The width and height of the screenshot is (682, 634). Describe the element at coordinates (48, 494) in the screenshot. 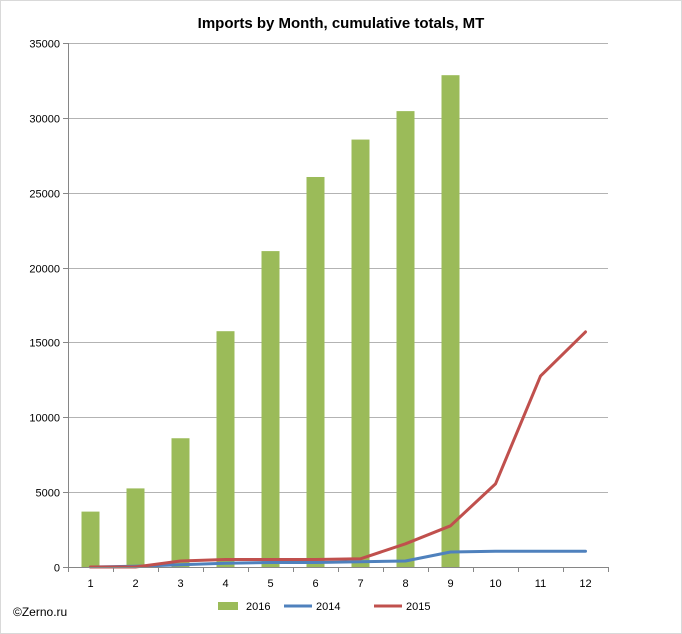

I see `y-tick-label: 5000` at that location.